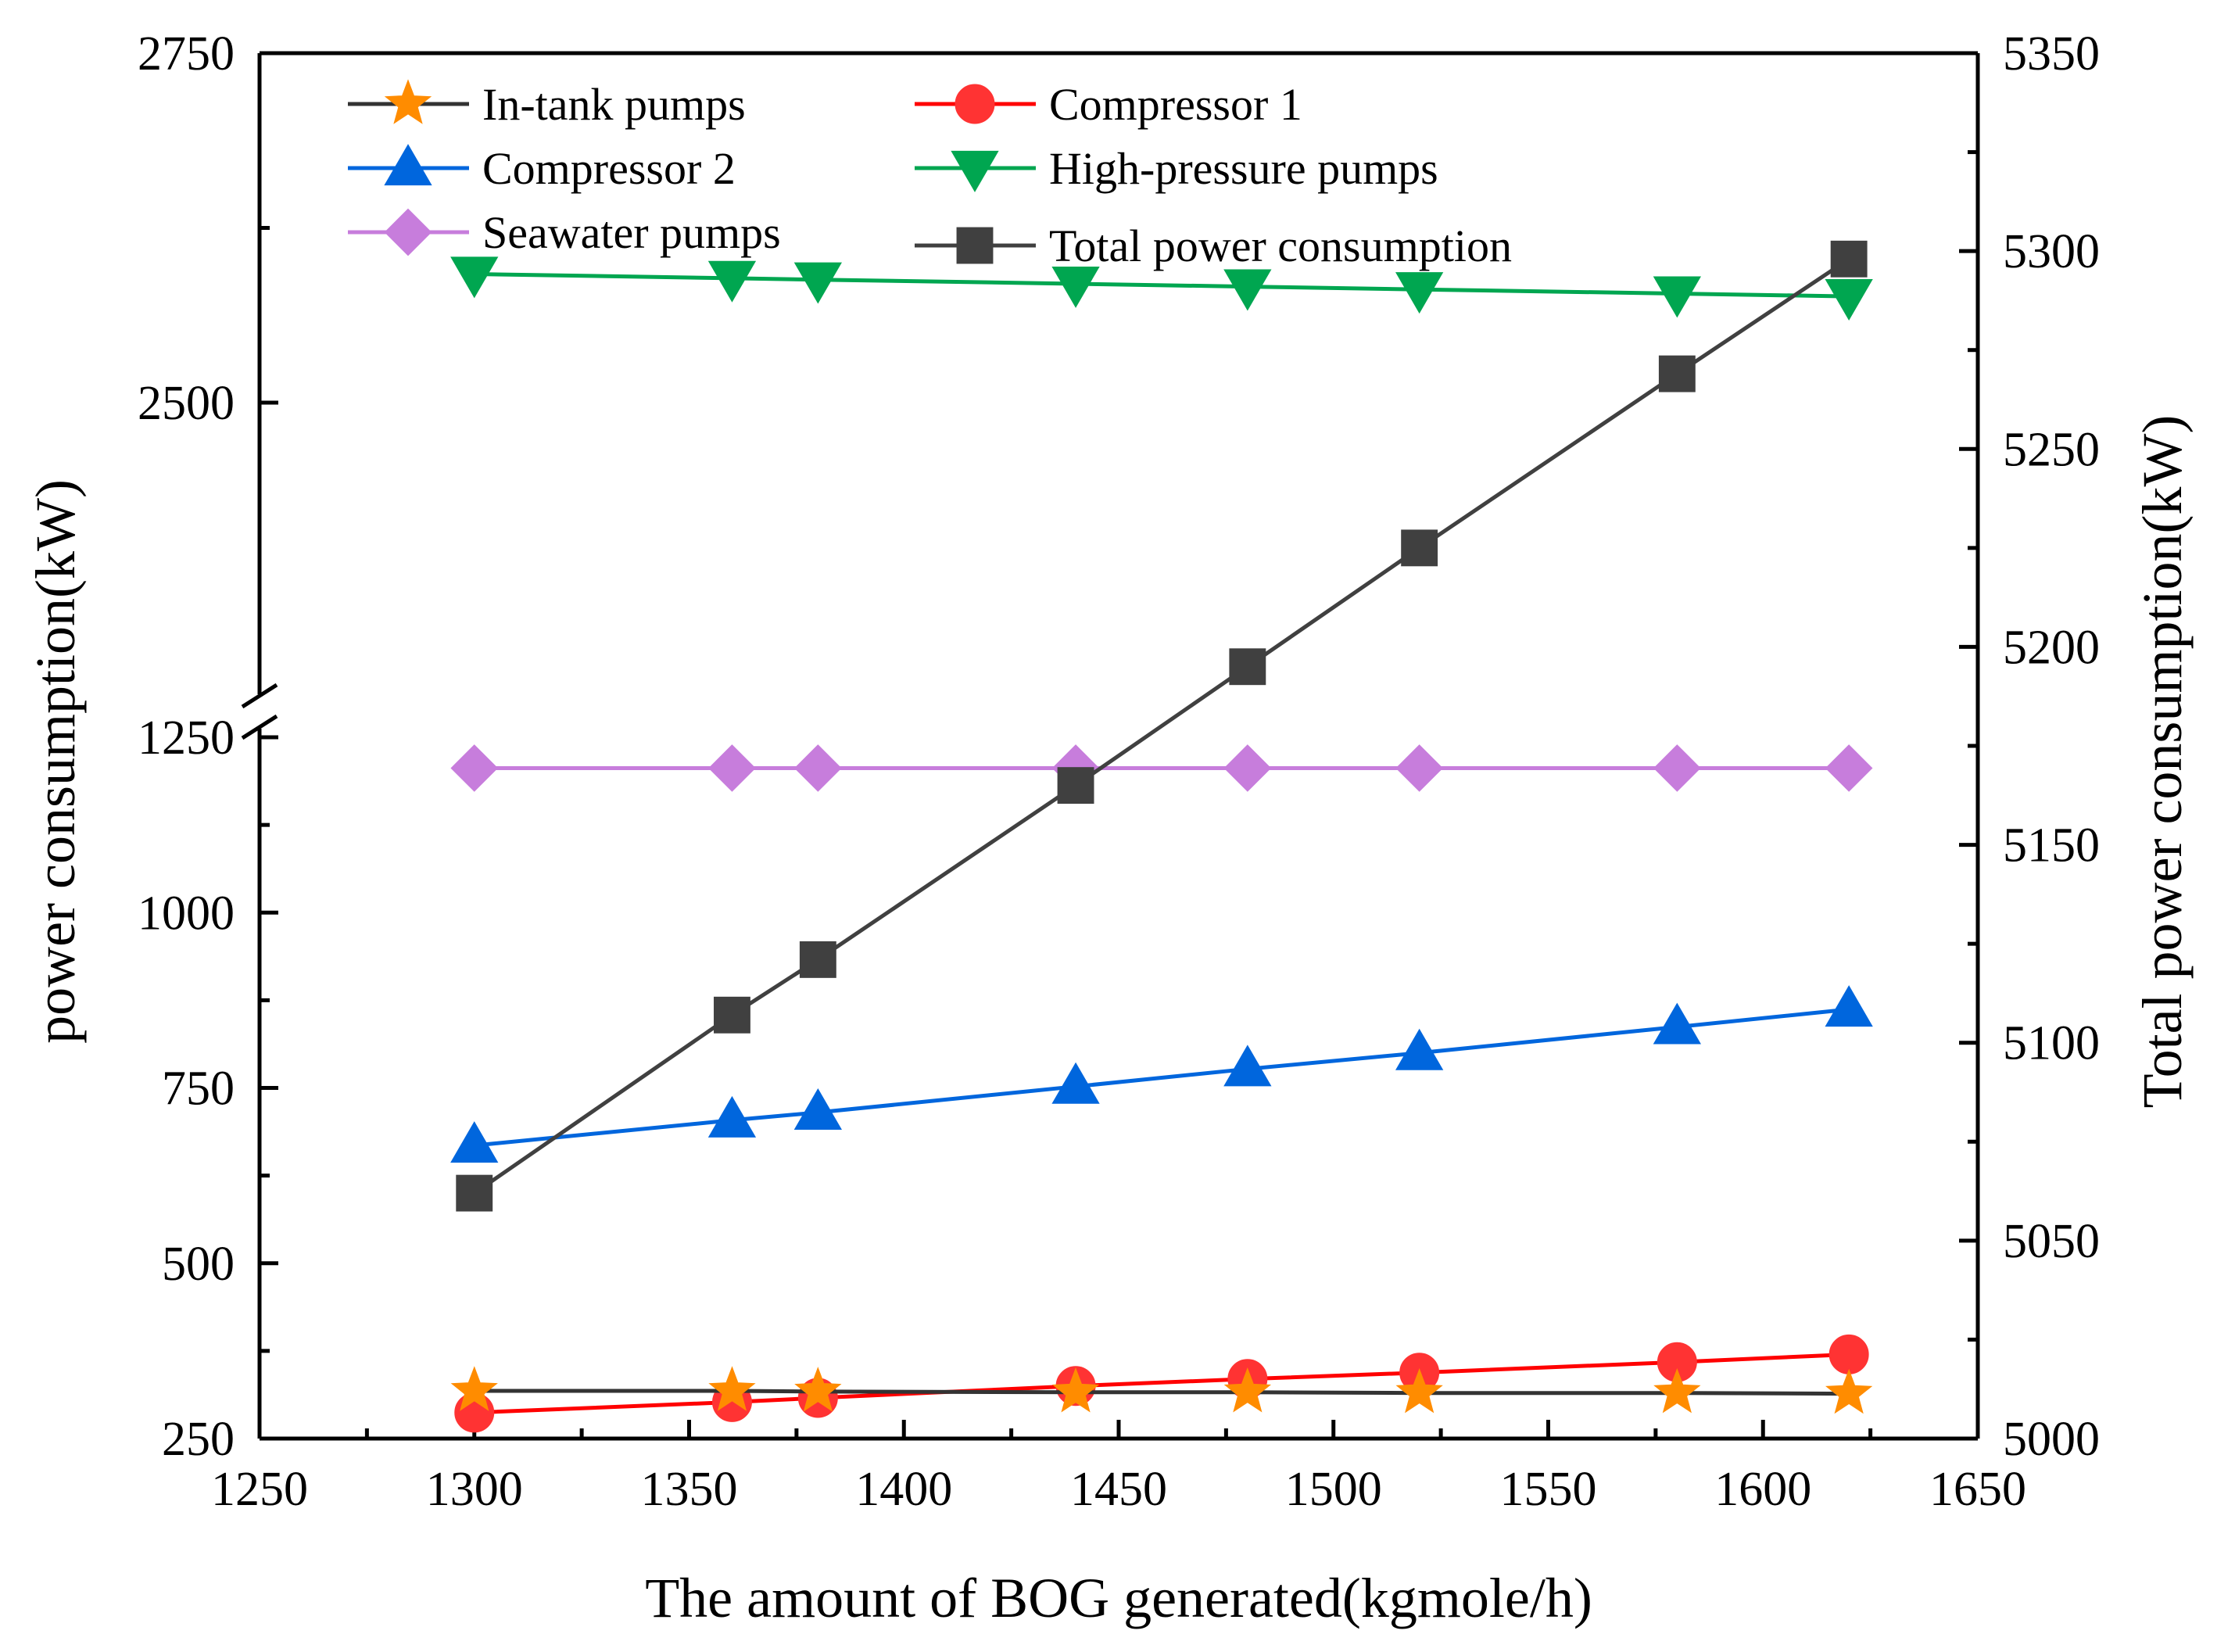 This screenshot has height=1652, width=2235. I want to click on left-y-tick-label: 250, so click(199, 1439).